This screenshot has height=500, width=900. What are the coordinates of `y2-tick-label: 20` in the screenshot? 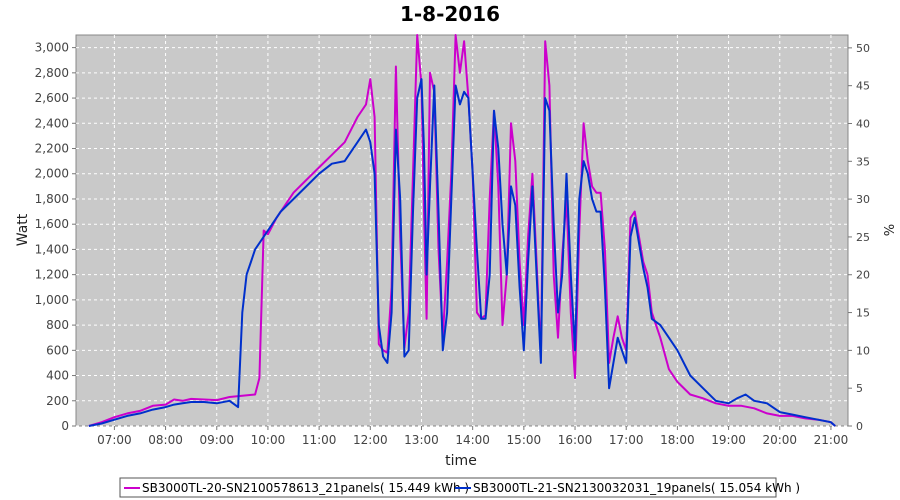 It's located at (863, 275).